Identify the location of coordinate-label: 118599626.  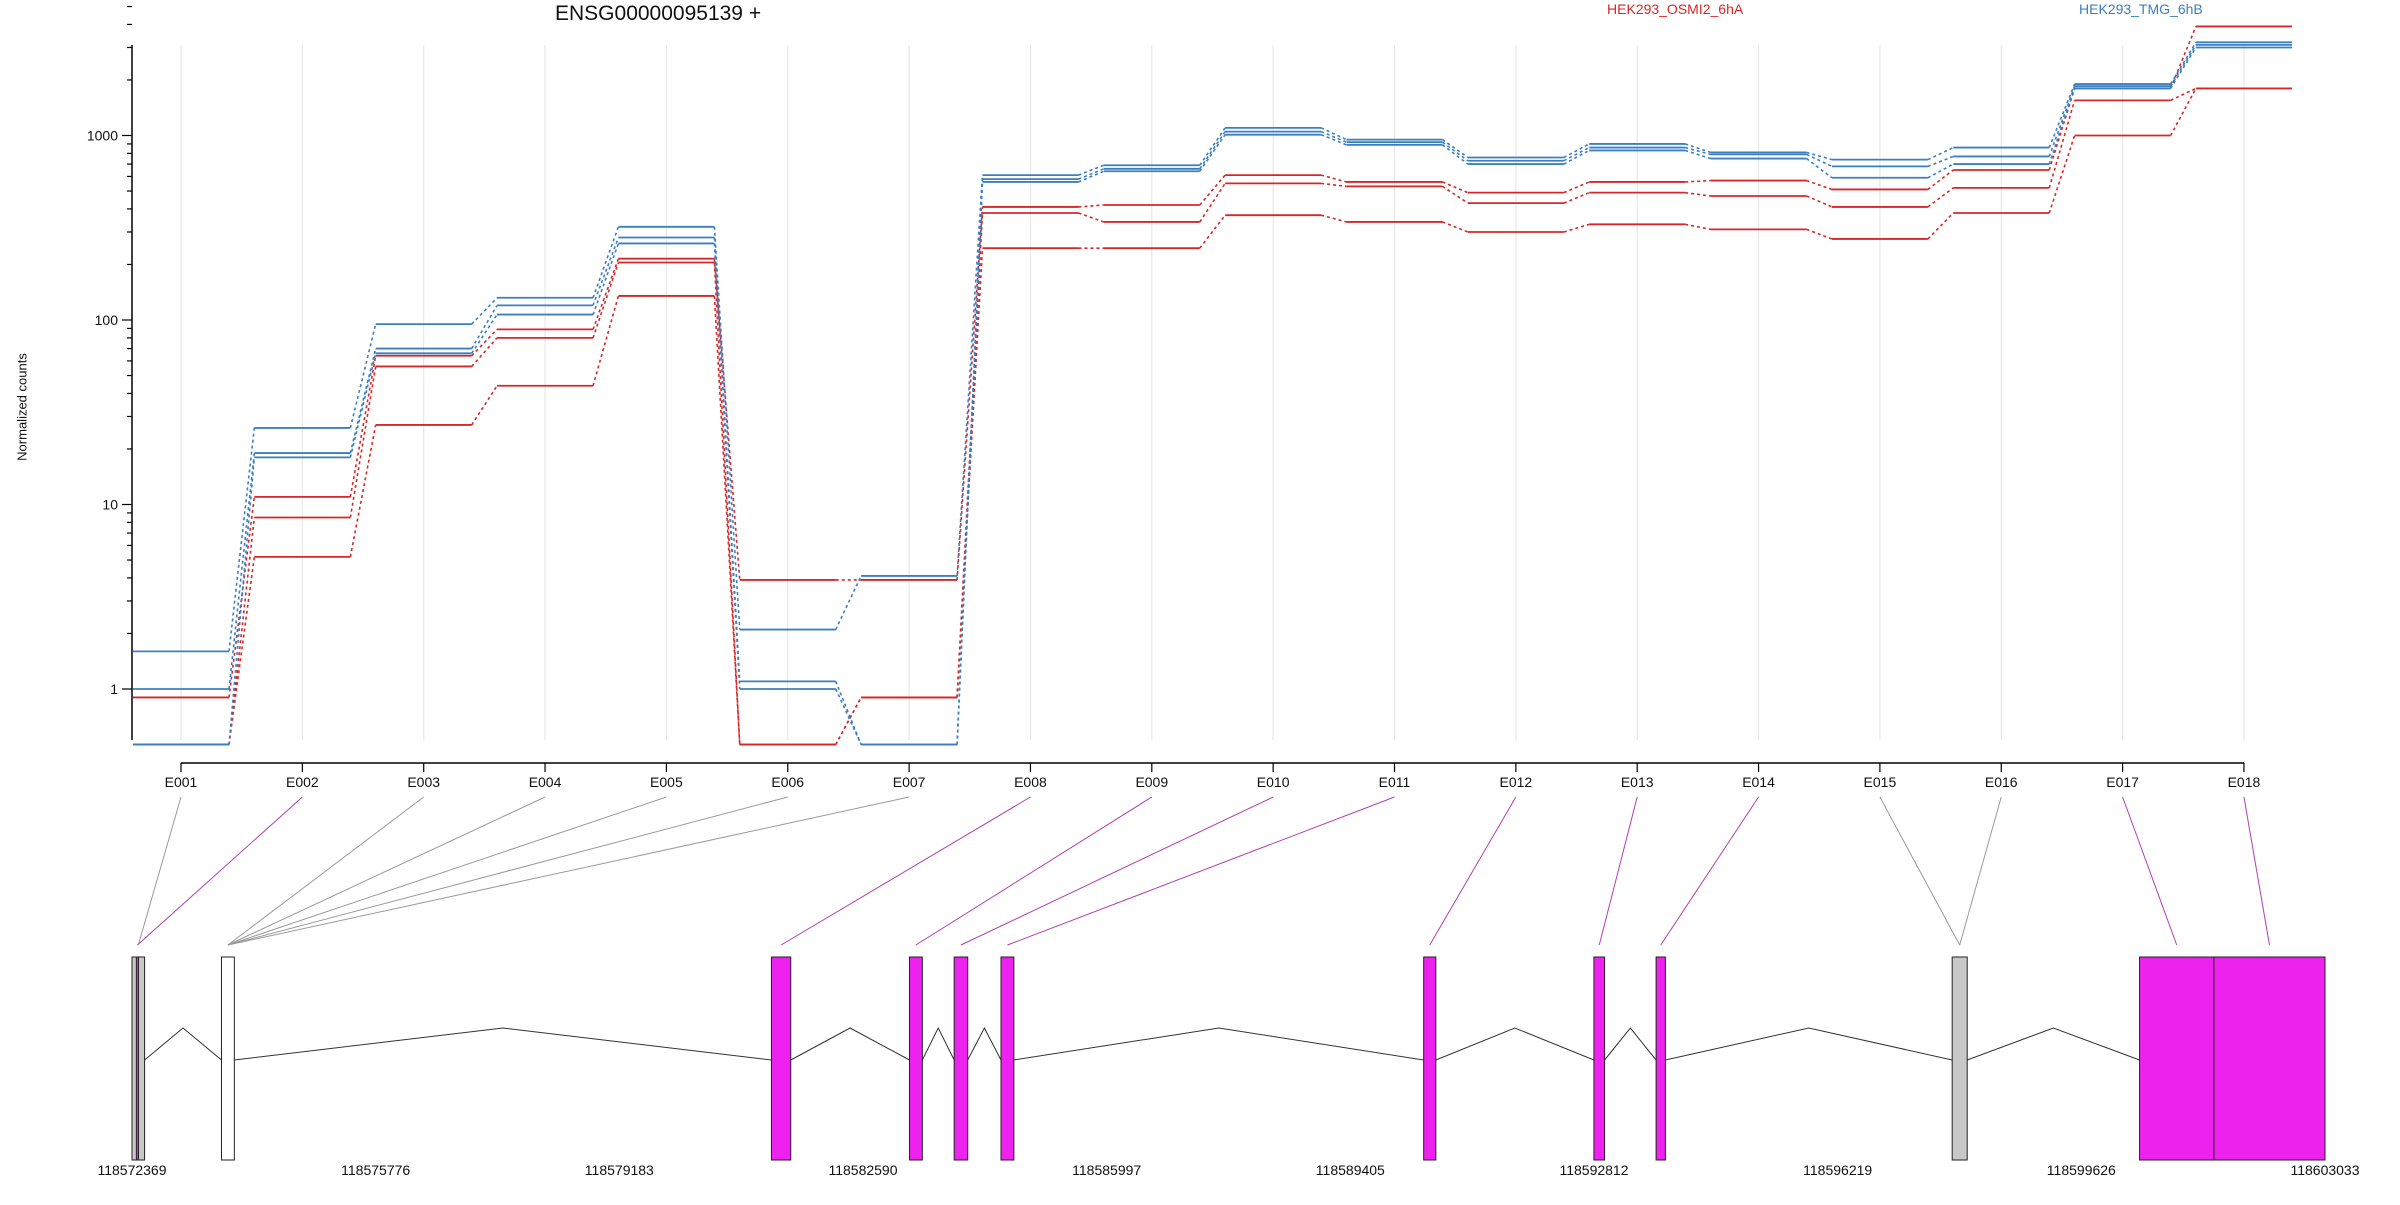
(2081, 1170).